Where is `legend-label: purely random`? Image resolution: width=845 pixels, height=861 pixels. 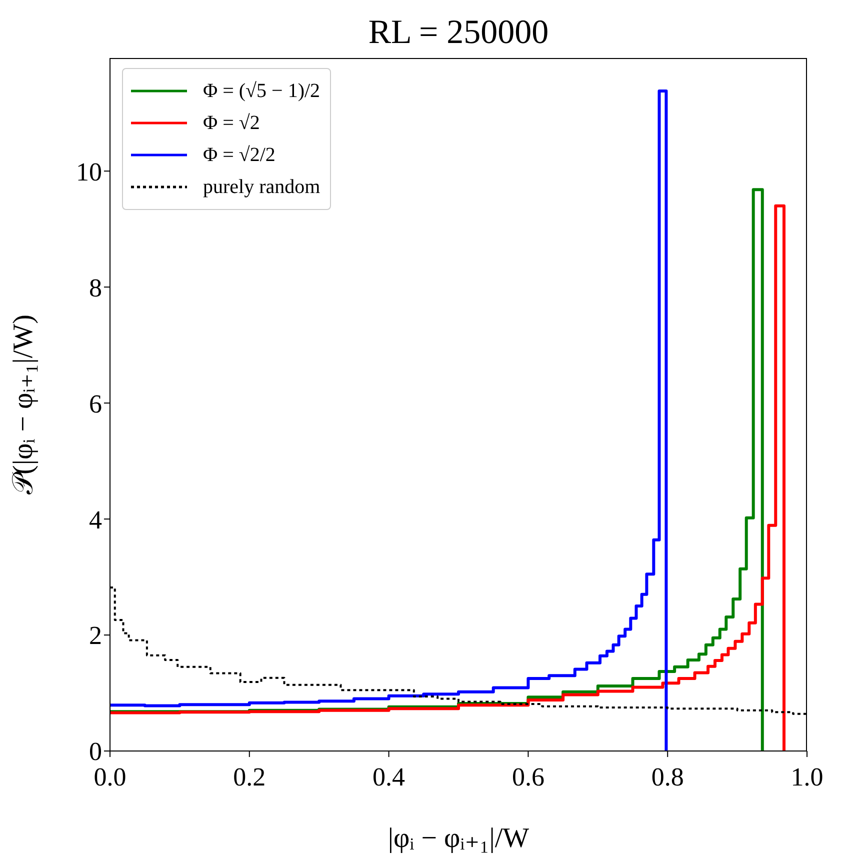
legend-label: purely random is located at coordinates (261, 187).